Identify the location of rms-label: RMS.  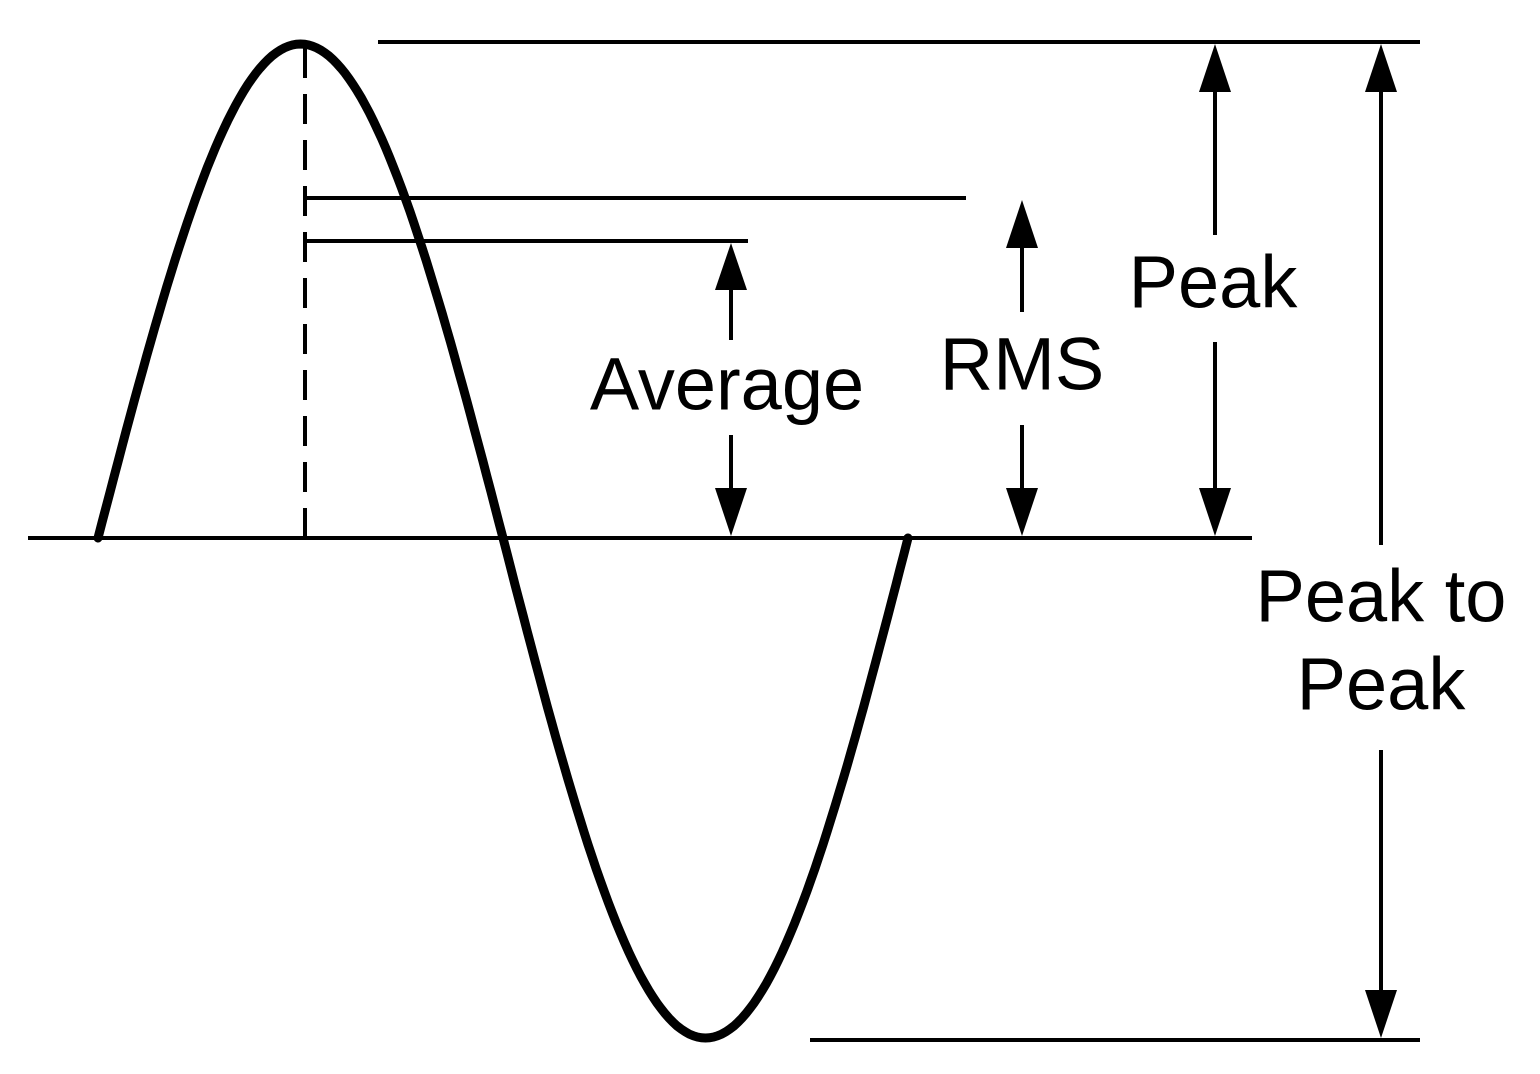
(1022, 364).